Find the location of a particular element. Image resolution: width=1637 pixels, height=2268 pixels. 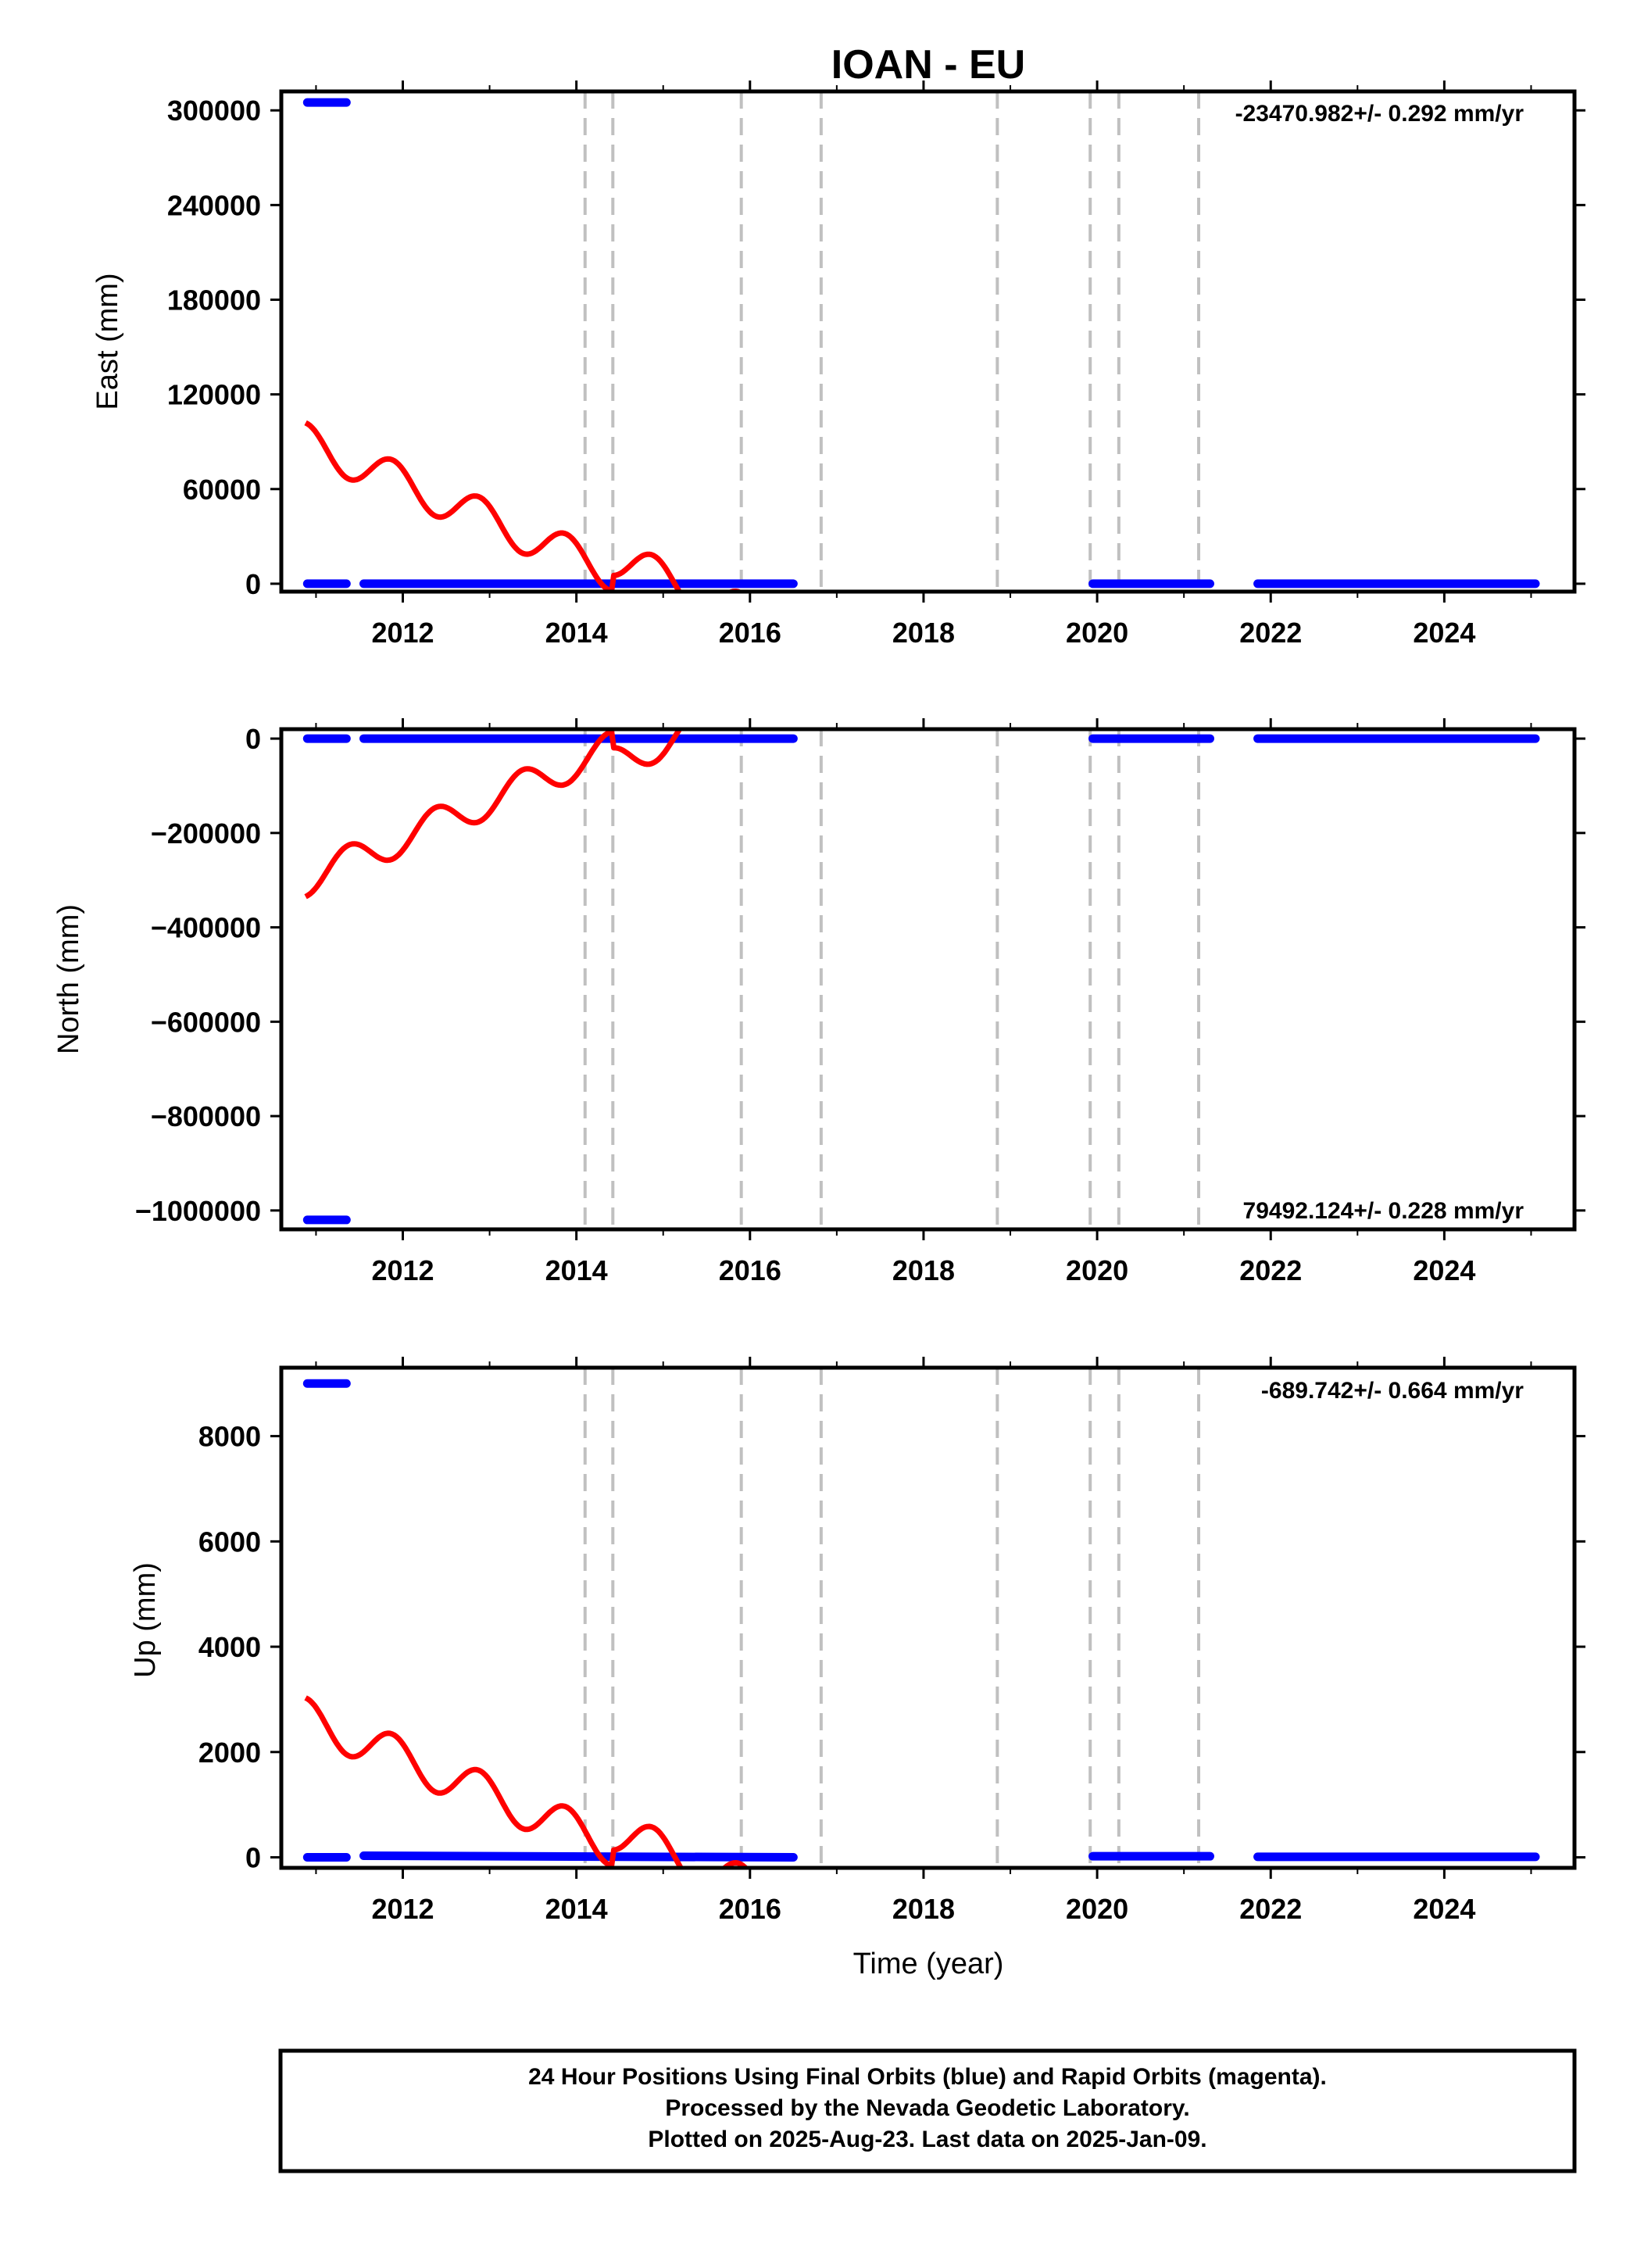

up-x-tick-label: 2020 is located at coordinates (1097, 1909).